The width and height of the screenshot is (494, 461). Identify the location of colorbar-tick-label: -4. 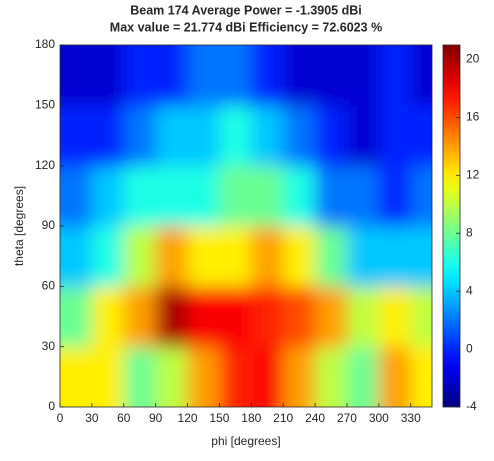
(471, 406).